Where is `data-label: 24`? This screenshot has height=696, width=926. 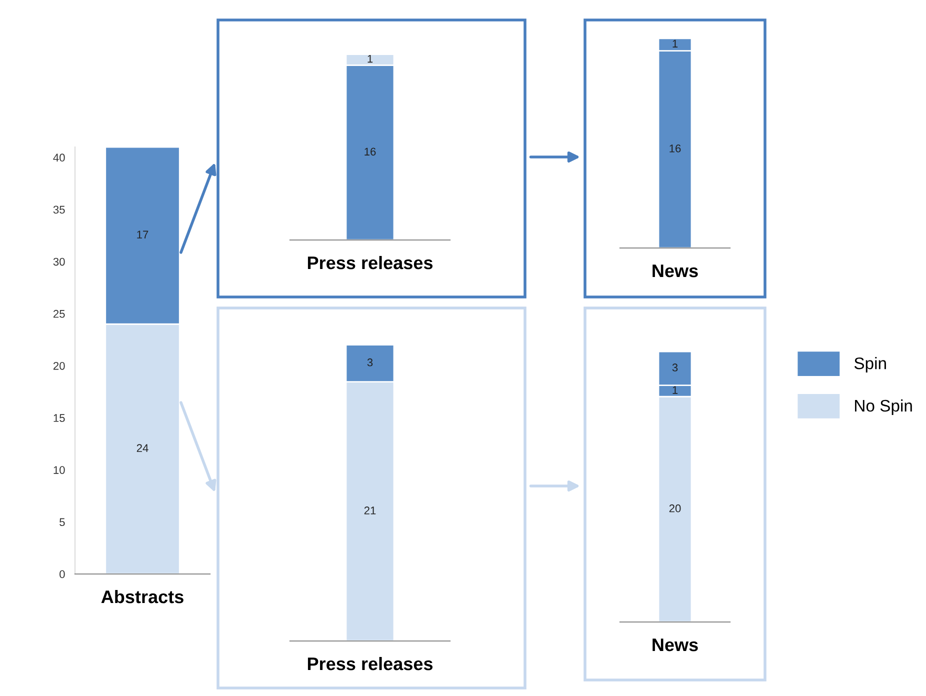
data-label: 24 is located at coordinates (142, 448).